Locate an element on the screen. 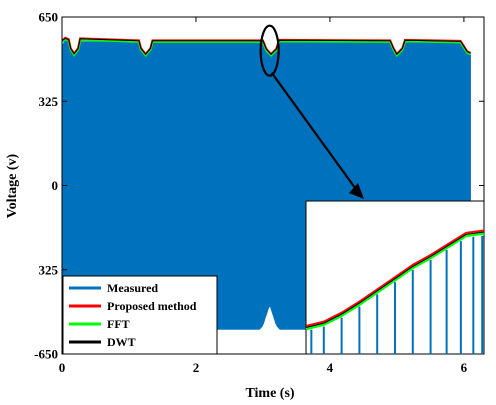  y-tick-label: -650 is located at coordinates (46, 354).